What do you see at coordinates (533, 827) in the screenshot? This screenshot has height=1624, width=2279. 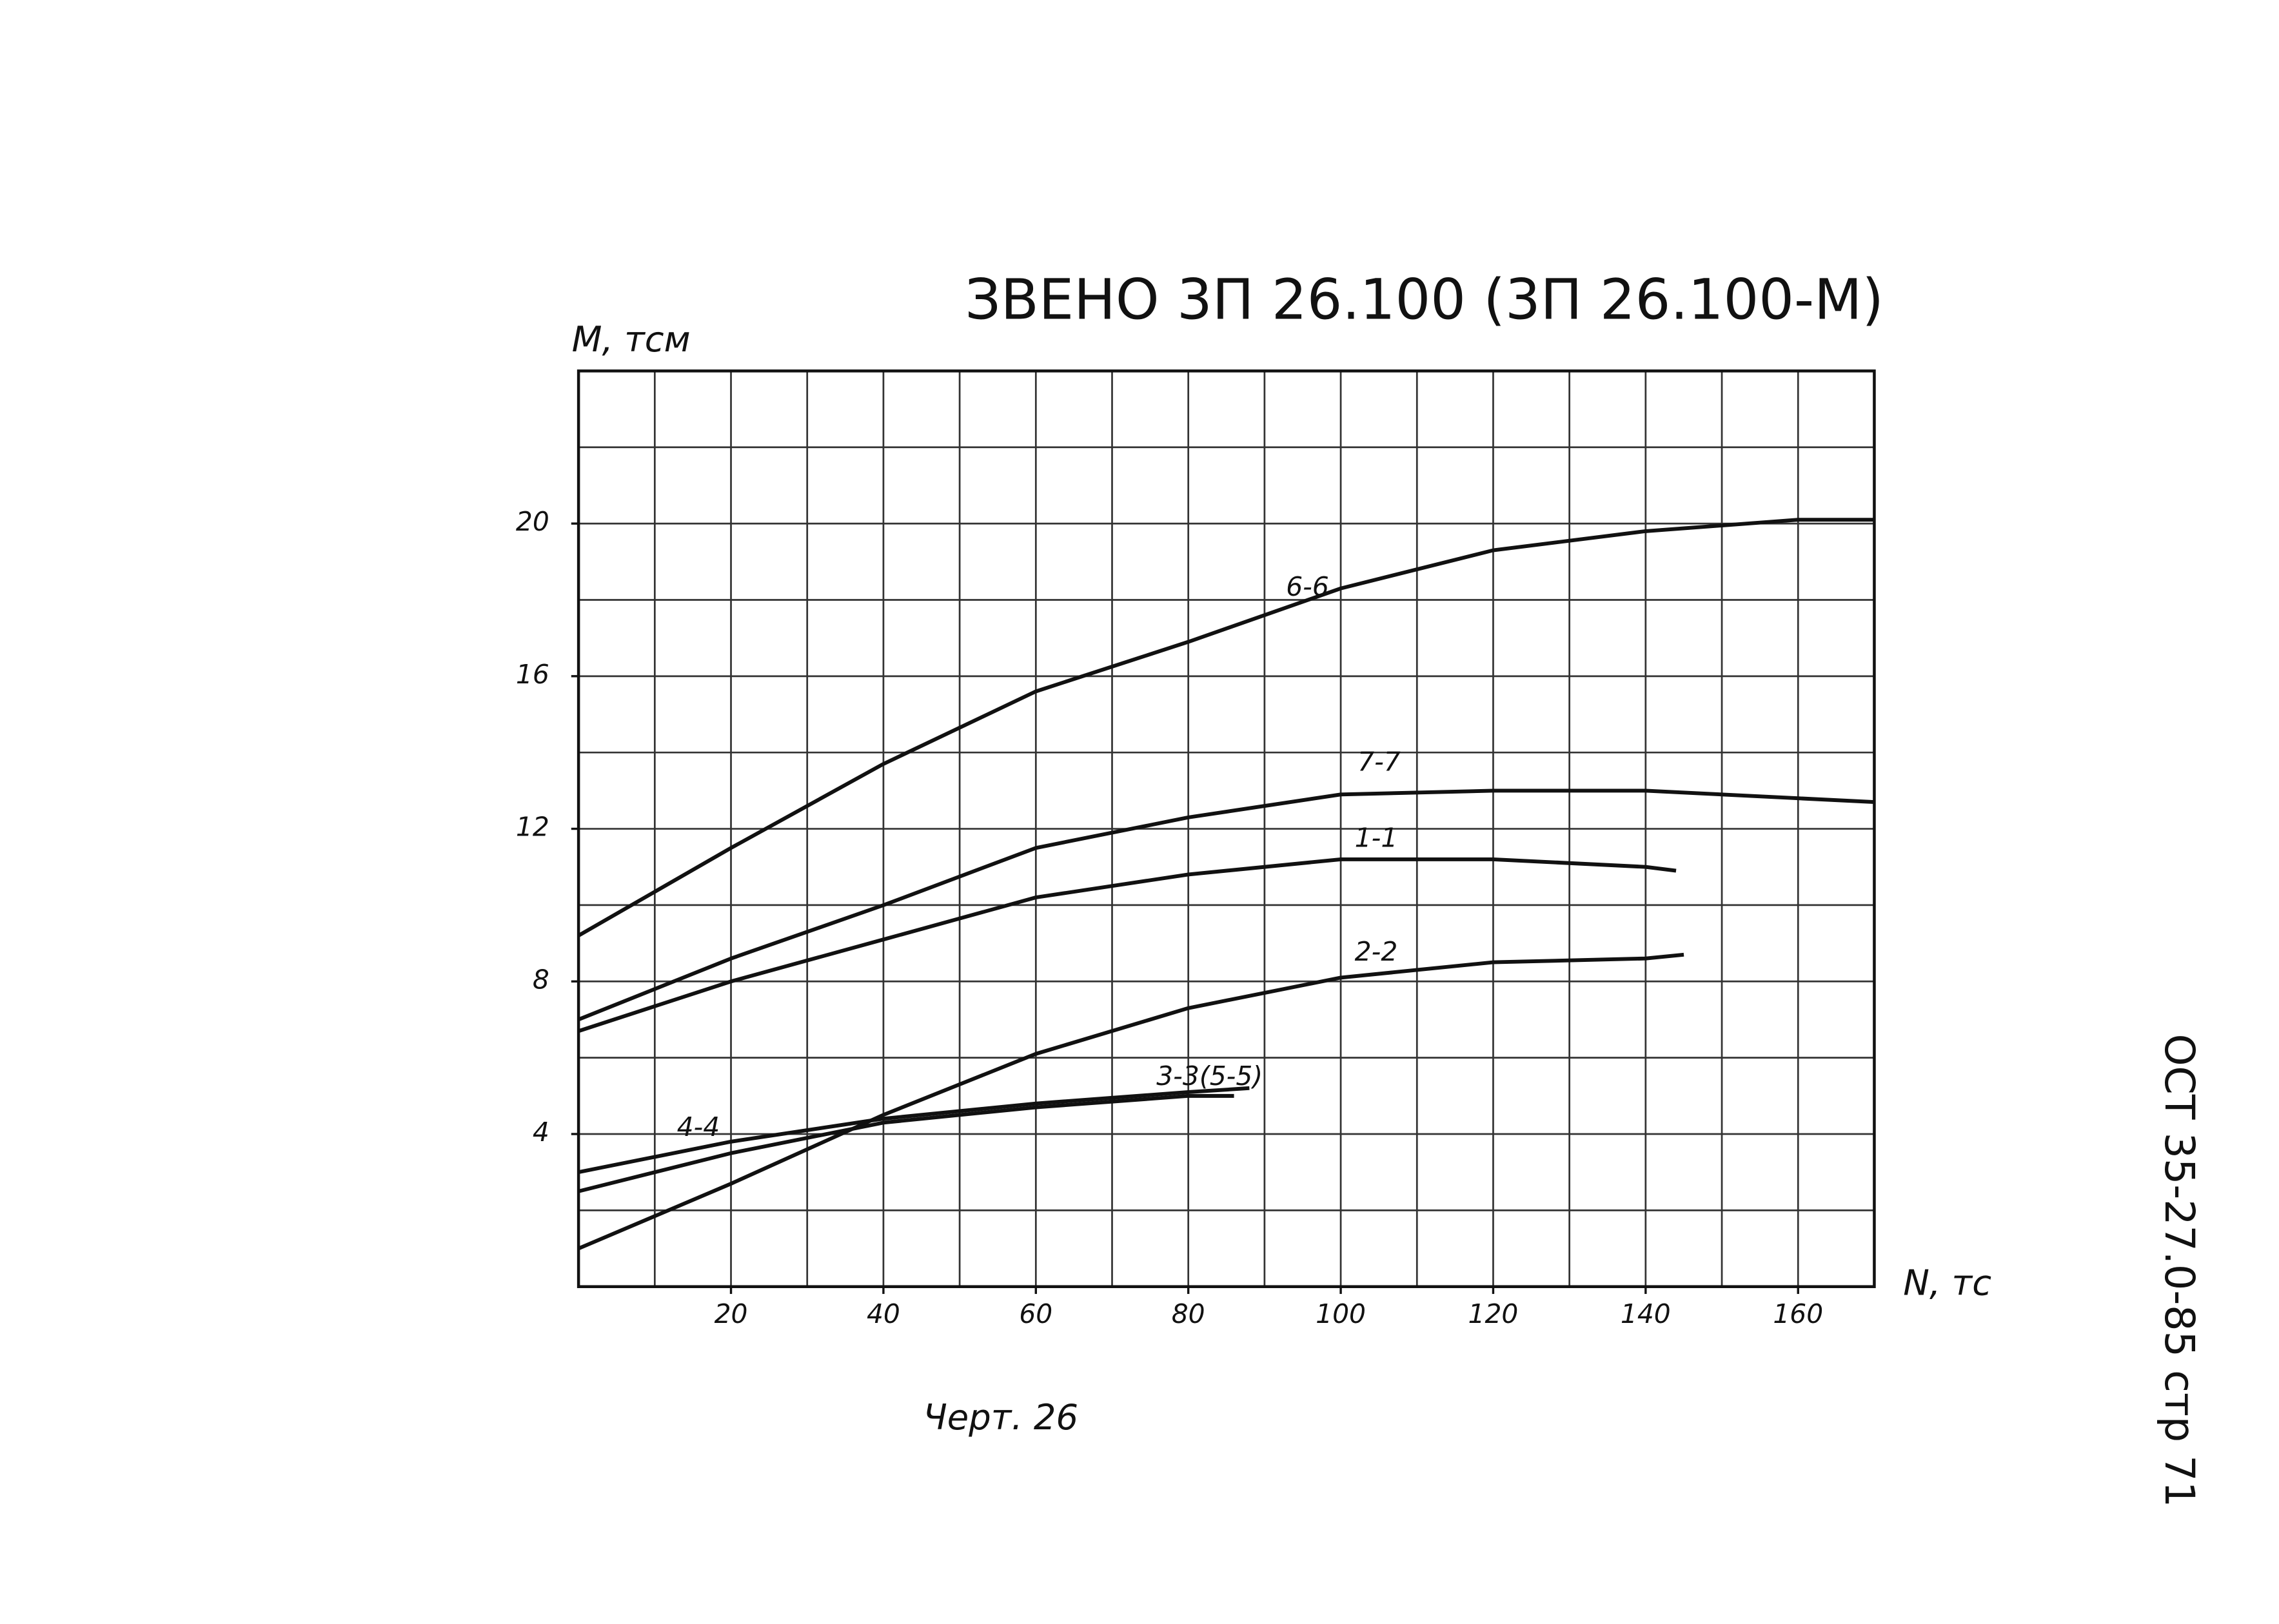 I see `y-tick-label: 12` at bounding box center [533, 827].